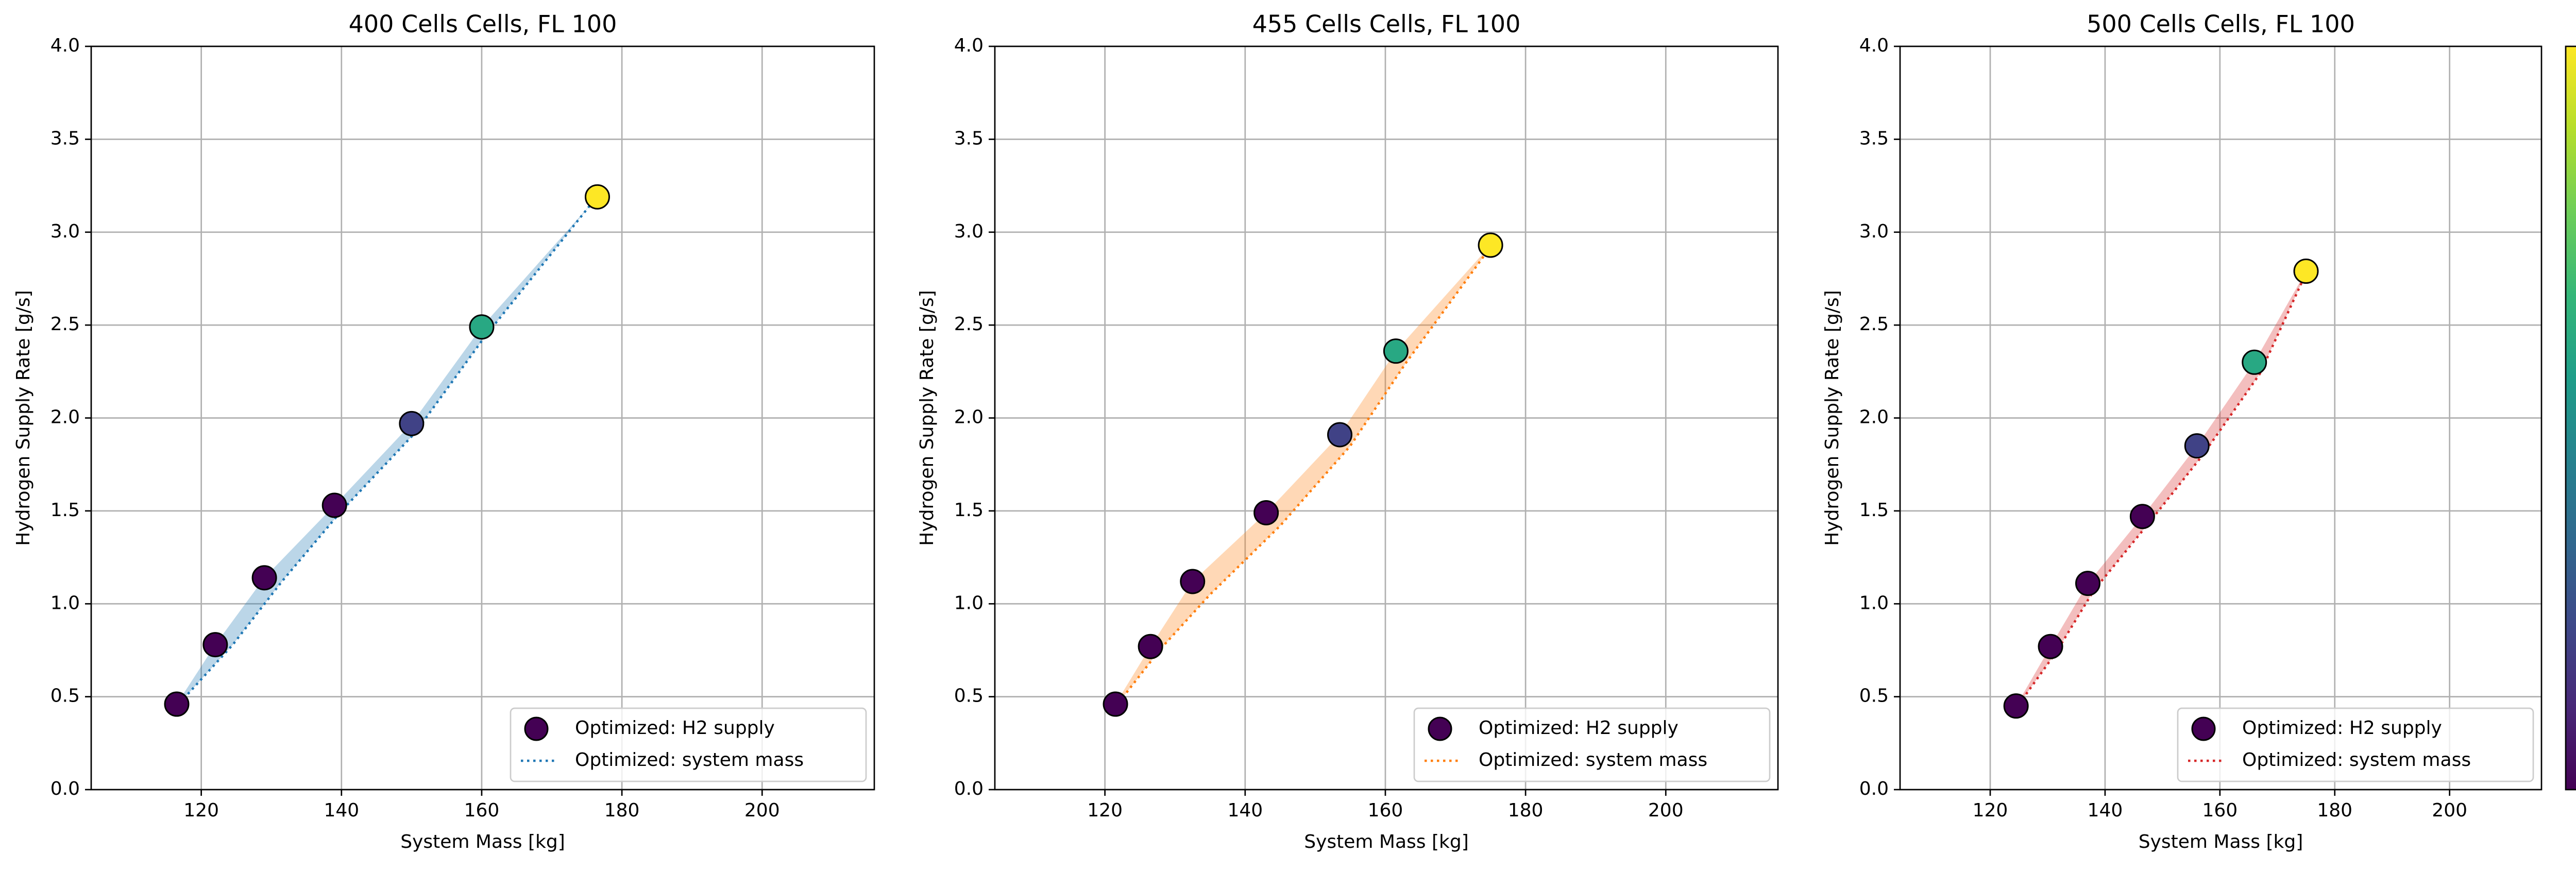 The image size is (2576, 871). What do you see at coordinates (483, 24) in the screenshot?
I see `chart-title: 400 Cells Cells, FL 100` at bounding box center [483, 24].